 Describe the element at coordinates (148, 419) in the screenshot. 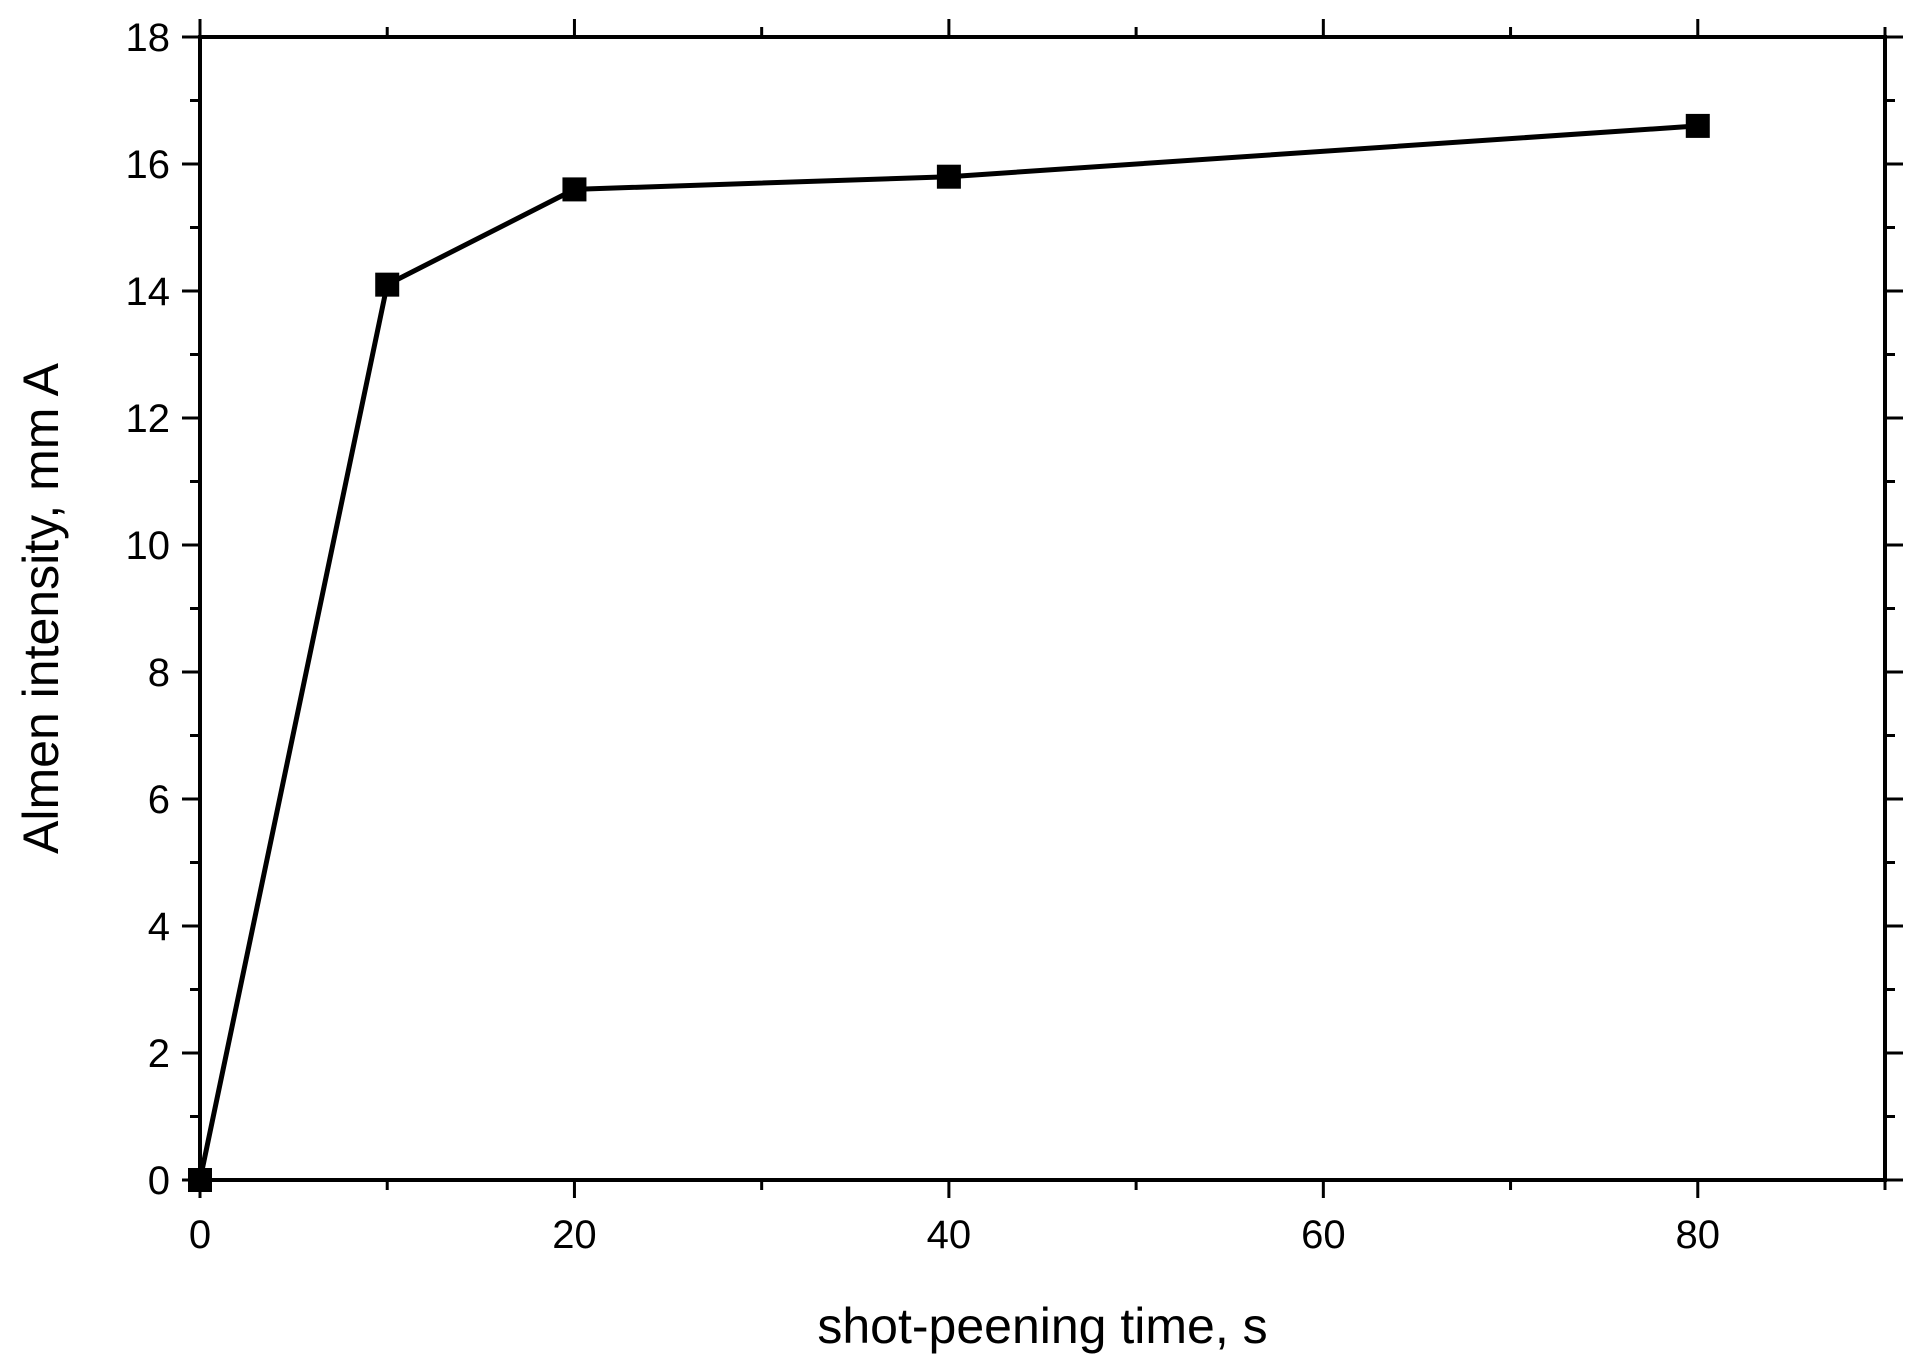

I see `y-tick-label: 12` at that location.